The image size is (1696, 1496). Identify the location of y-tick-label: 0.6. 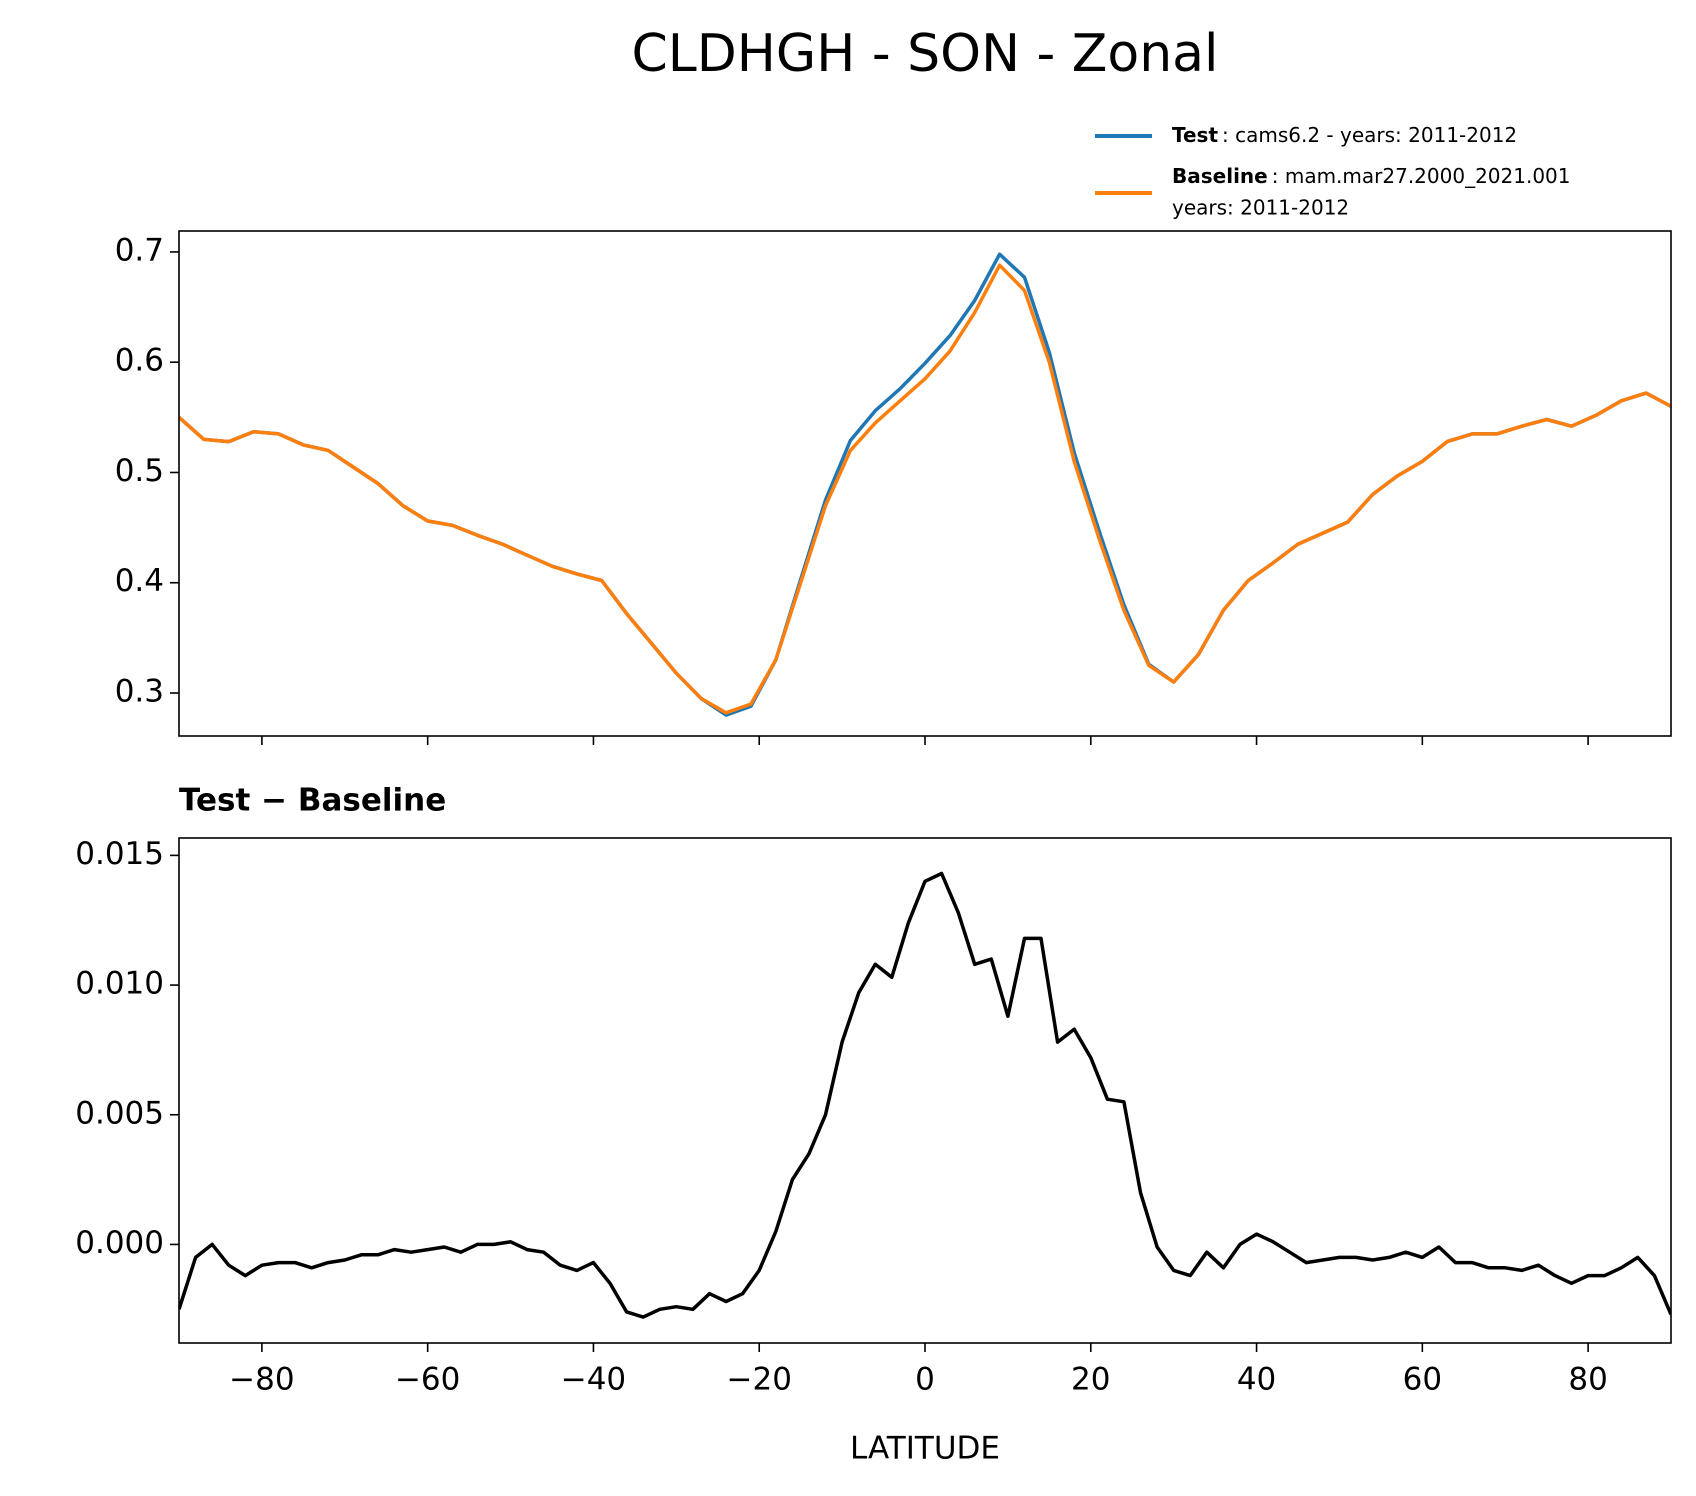
(139, 361).